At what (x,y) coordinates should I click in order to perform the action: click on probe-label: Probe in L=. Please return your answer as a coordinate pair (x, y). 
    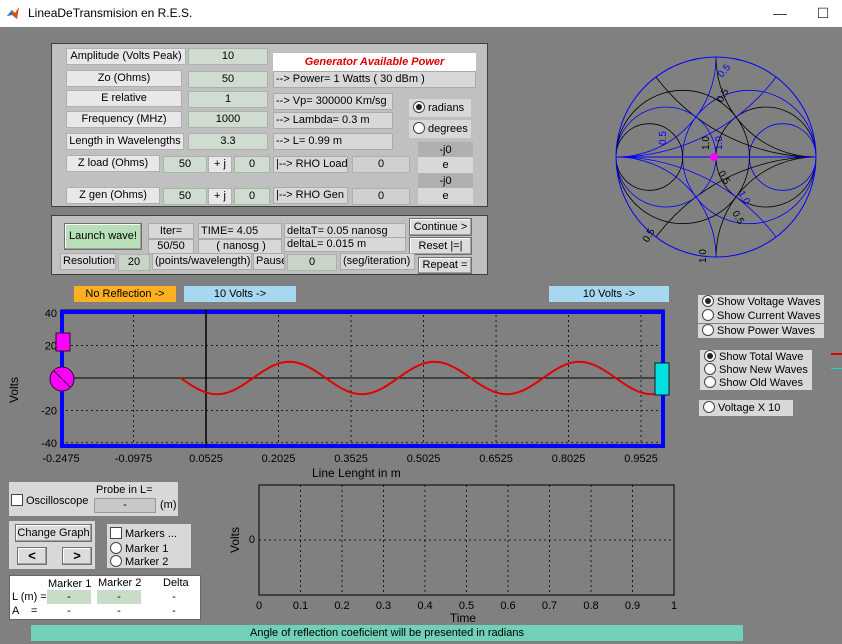
    Looking at the image, I should click on (124, 490).